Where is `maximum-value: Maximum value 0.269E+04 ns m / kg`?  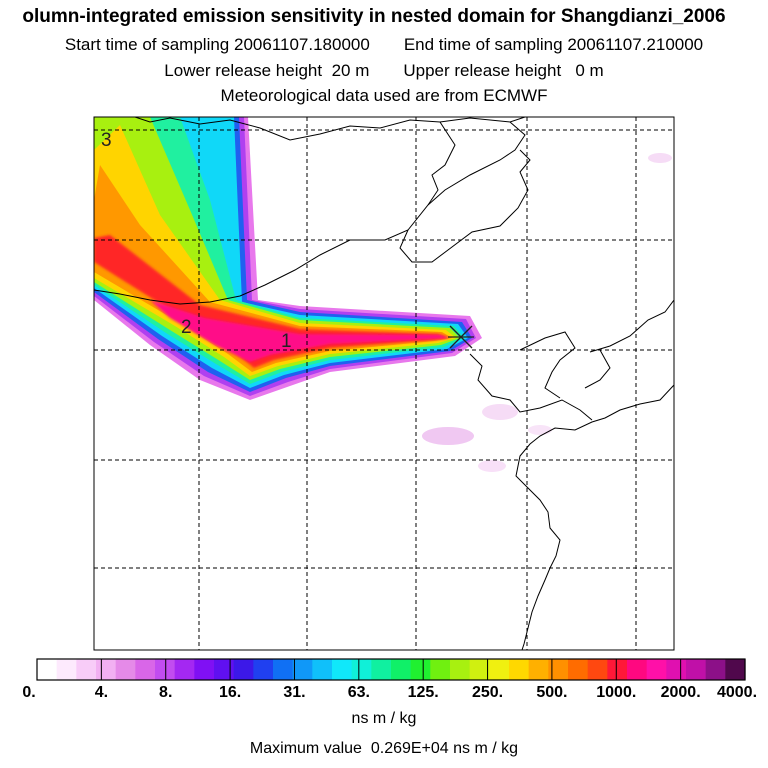 maximum-value: Maximum value 0.269E+04 ns m / kg is located at coordinates (384, 748).